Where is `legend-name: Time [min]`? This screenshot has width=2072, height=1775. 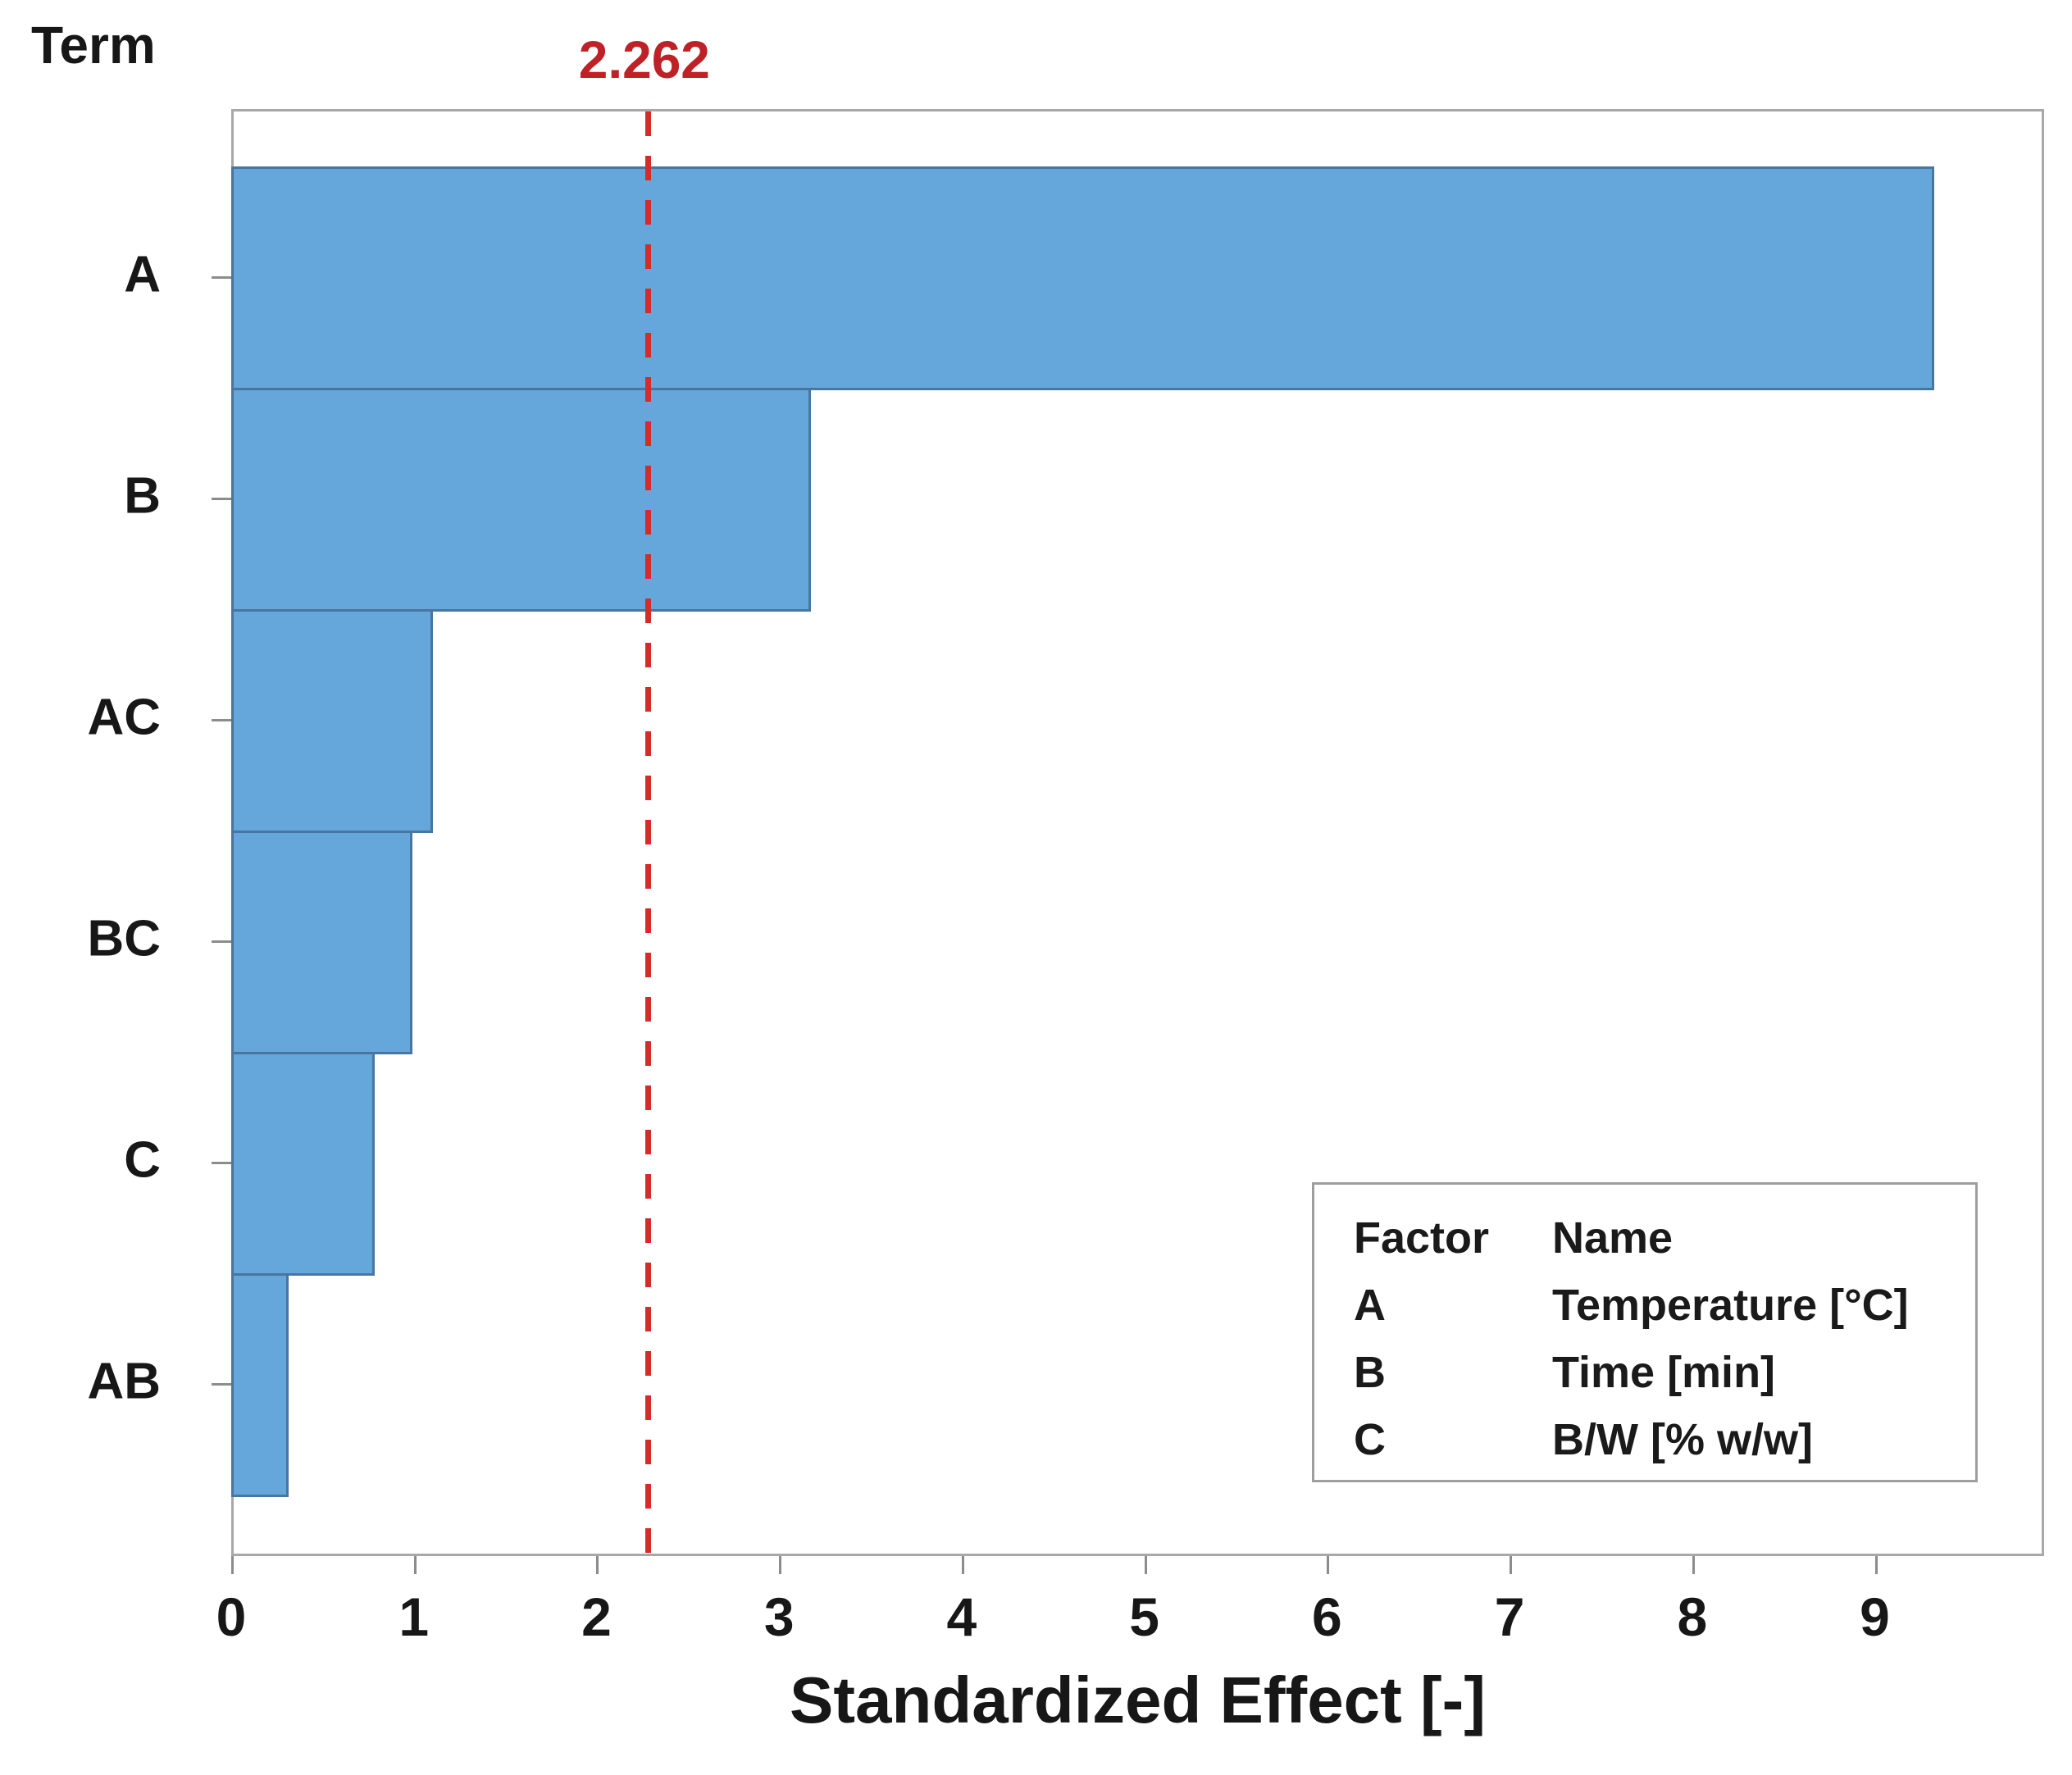
legend-name: Time [min] is located at coordinates (1664, 1372).